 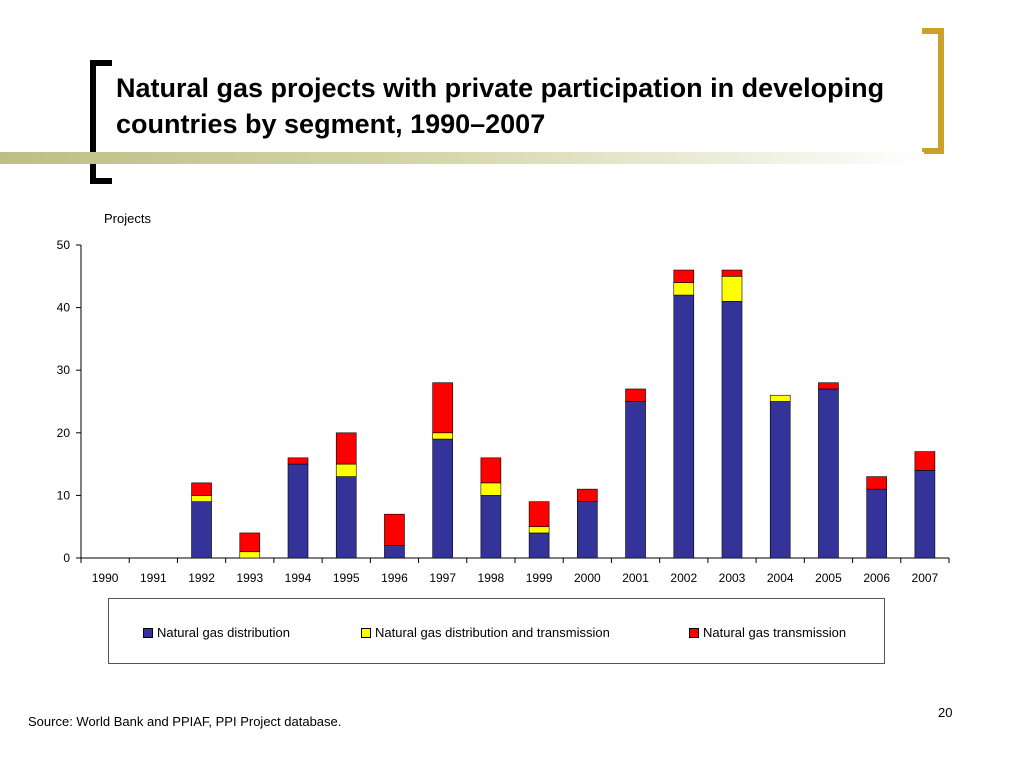 What do you see at coordinates (101, 122) in the screenshot?
I see `left-bracket-decoration` at bounding box center [101, 122].